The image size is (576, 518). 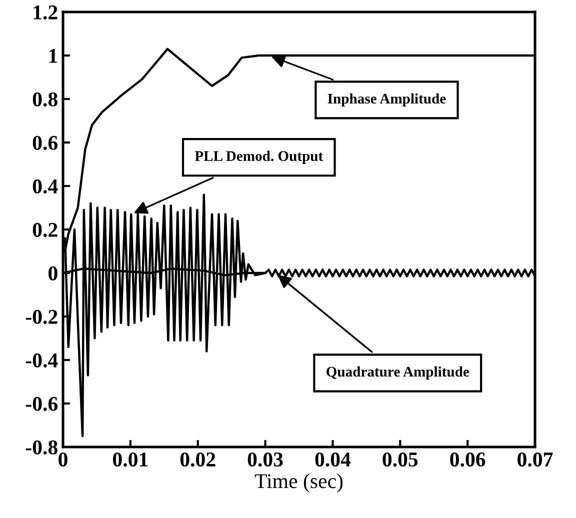 I want to click on y-tick-label: 1, so click(x=53, y=55).